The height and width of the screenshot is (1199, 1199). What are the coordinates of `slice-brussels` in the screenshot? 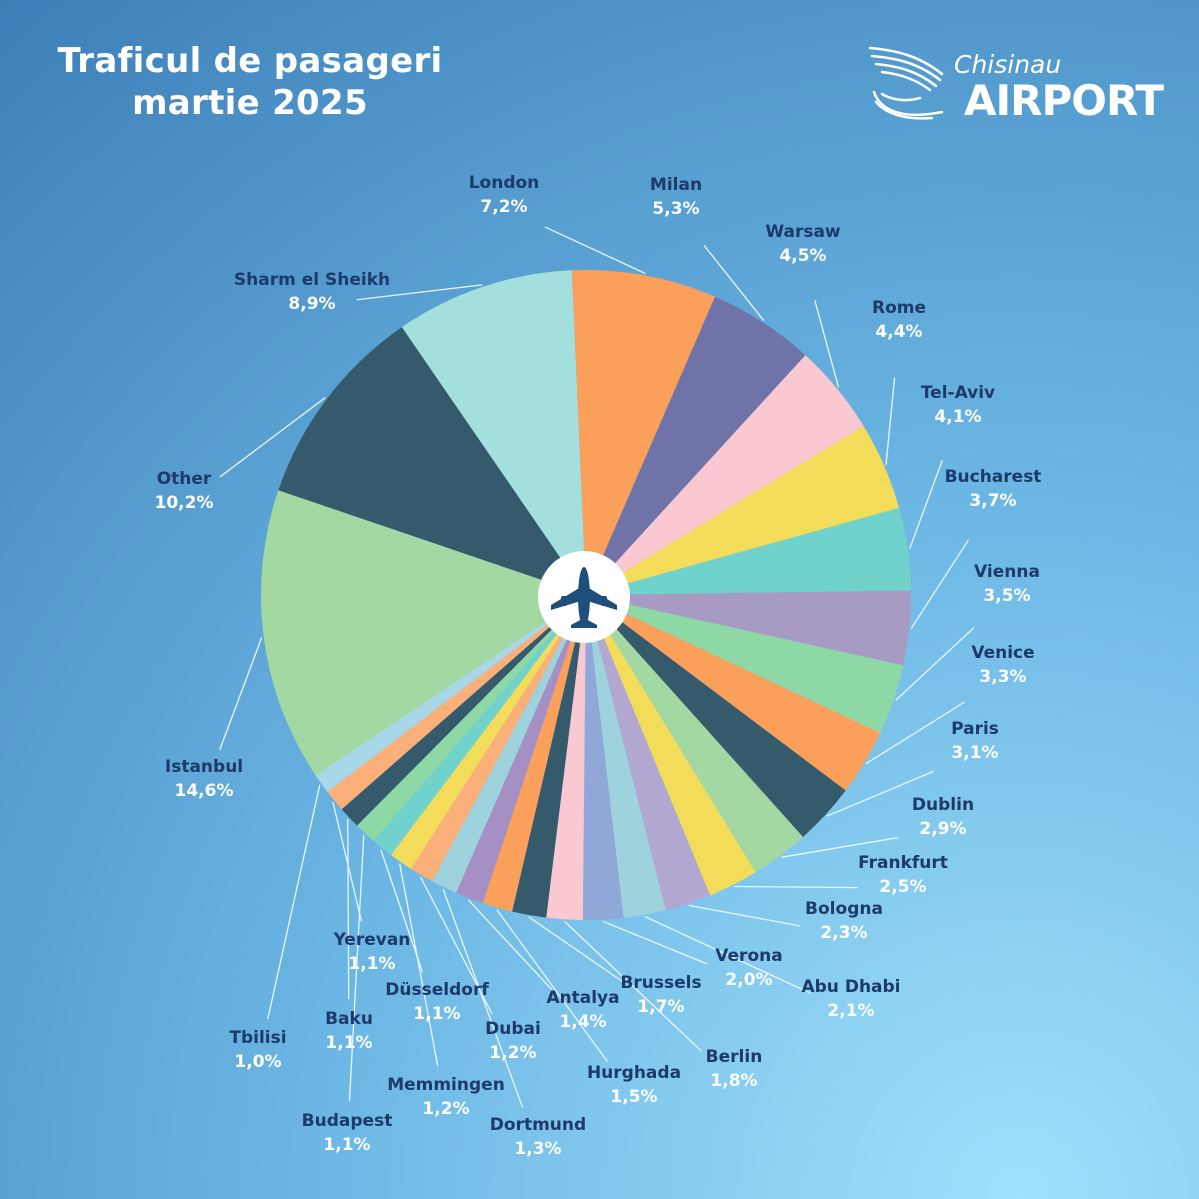 It's located at (549, 756).